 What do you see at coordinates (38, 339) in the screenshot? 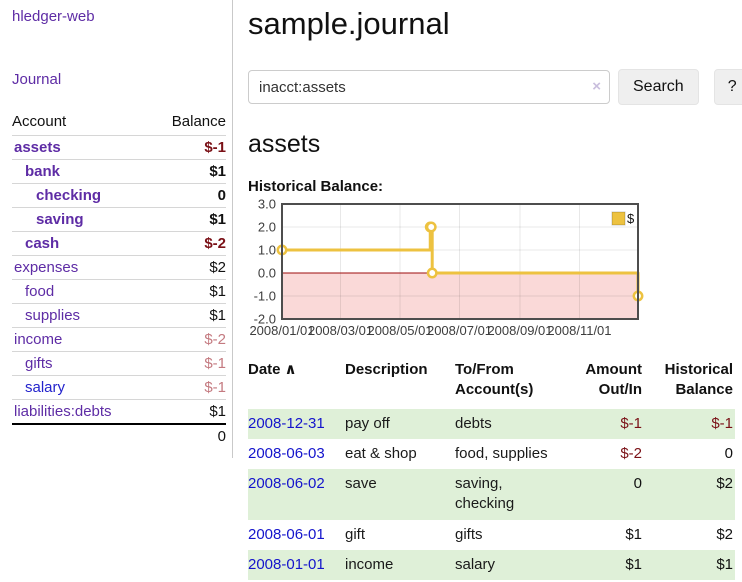
I see `account-link: income` at bounding box center [38, 339].